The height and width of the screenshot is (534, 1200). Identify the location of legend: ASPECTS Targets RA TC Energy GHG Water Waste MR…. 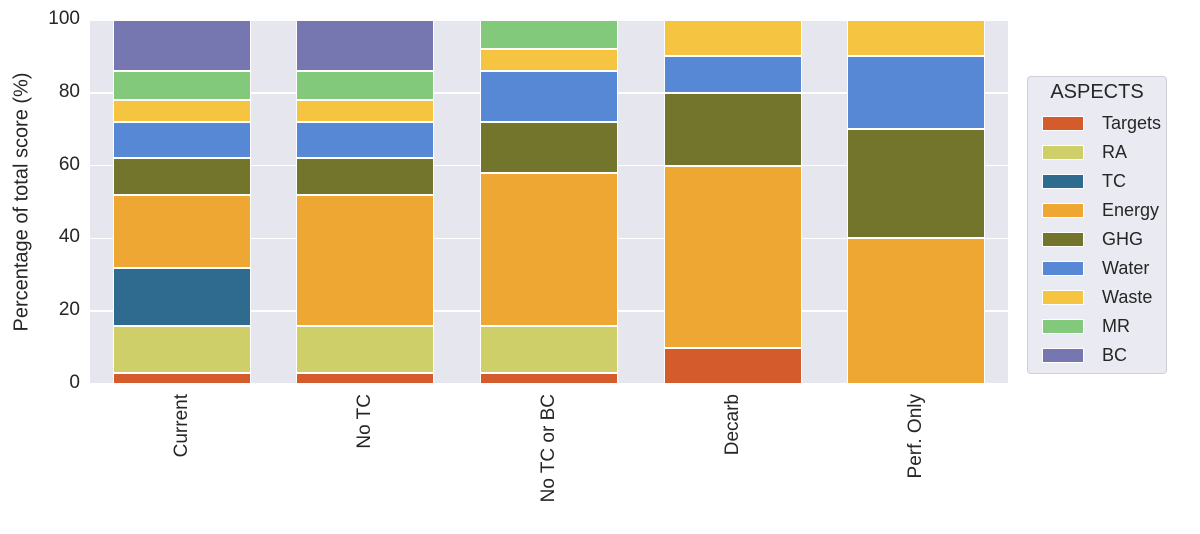
(1097, 225).